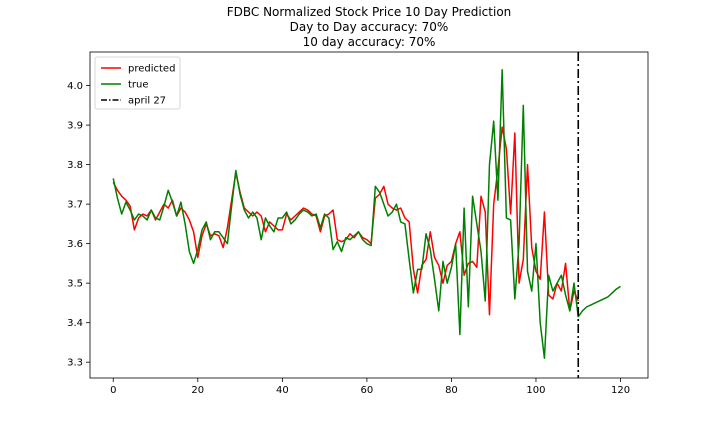  I want to click on legend-label: predicted, so click(151, 69).